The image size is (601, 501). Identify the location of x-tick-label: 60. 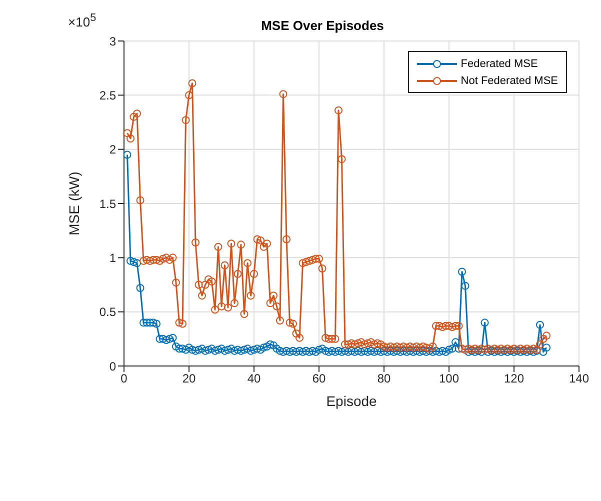
(319, 379).